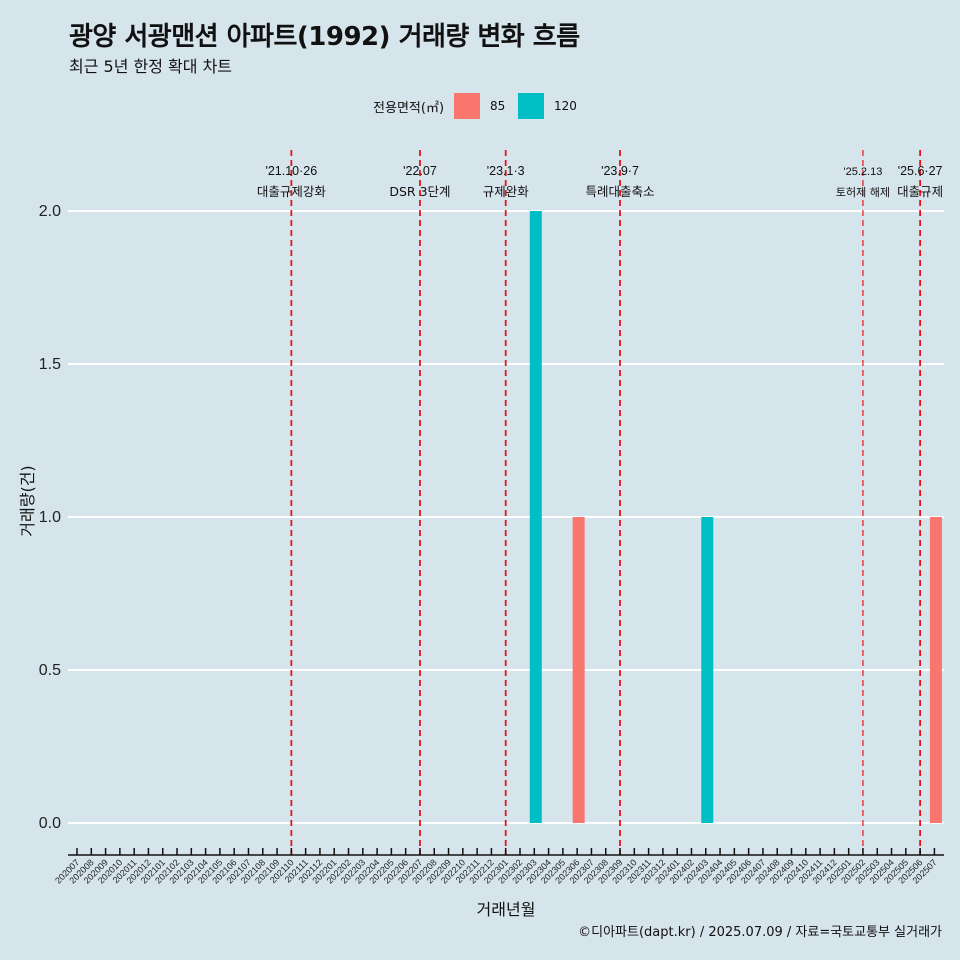  What do you see at coordinates (620, 191) in the screenshot?
I see `event-label: 특례대출축소` at bounding box center [620, 191].